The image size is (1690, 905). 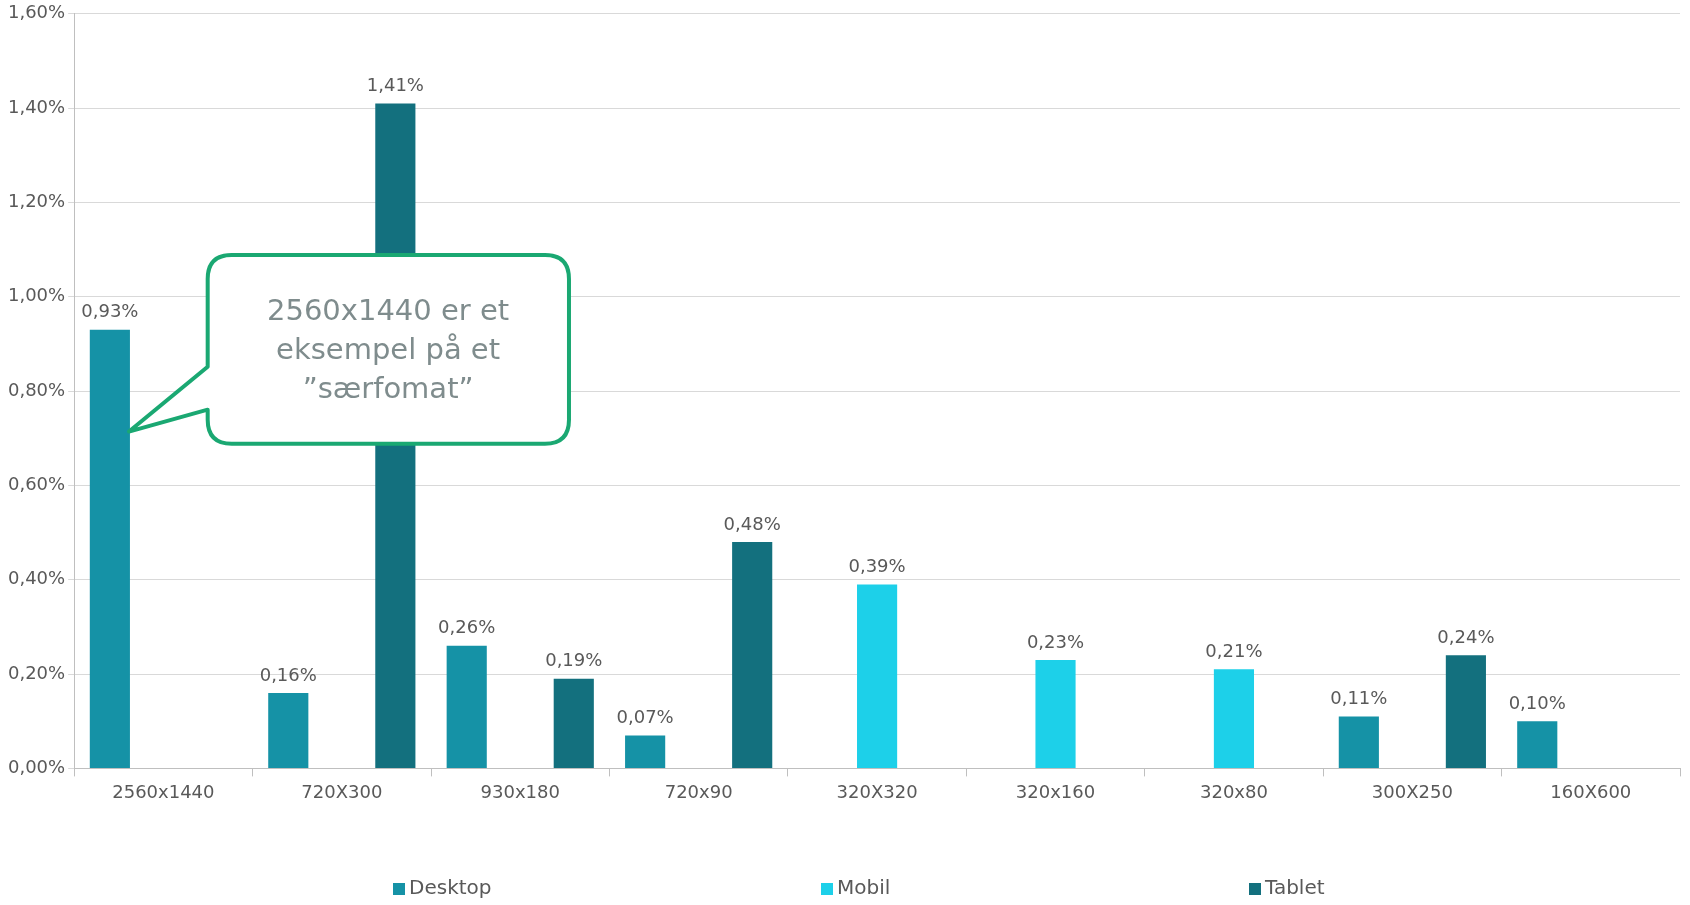 What do you see at coordinates (1055, 641) in the screenshot?
I see `data-label: 0,23%` at bounding box center [1055, 641].